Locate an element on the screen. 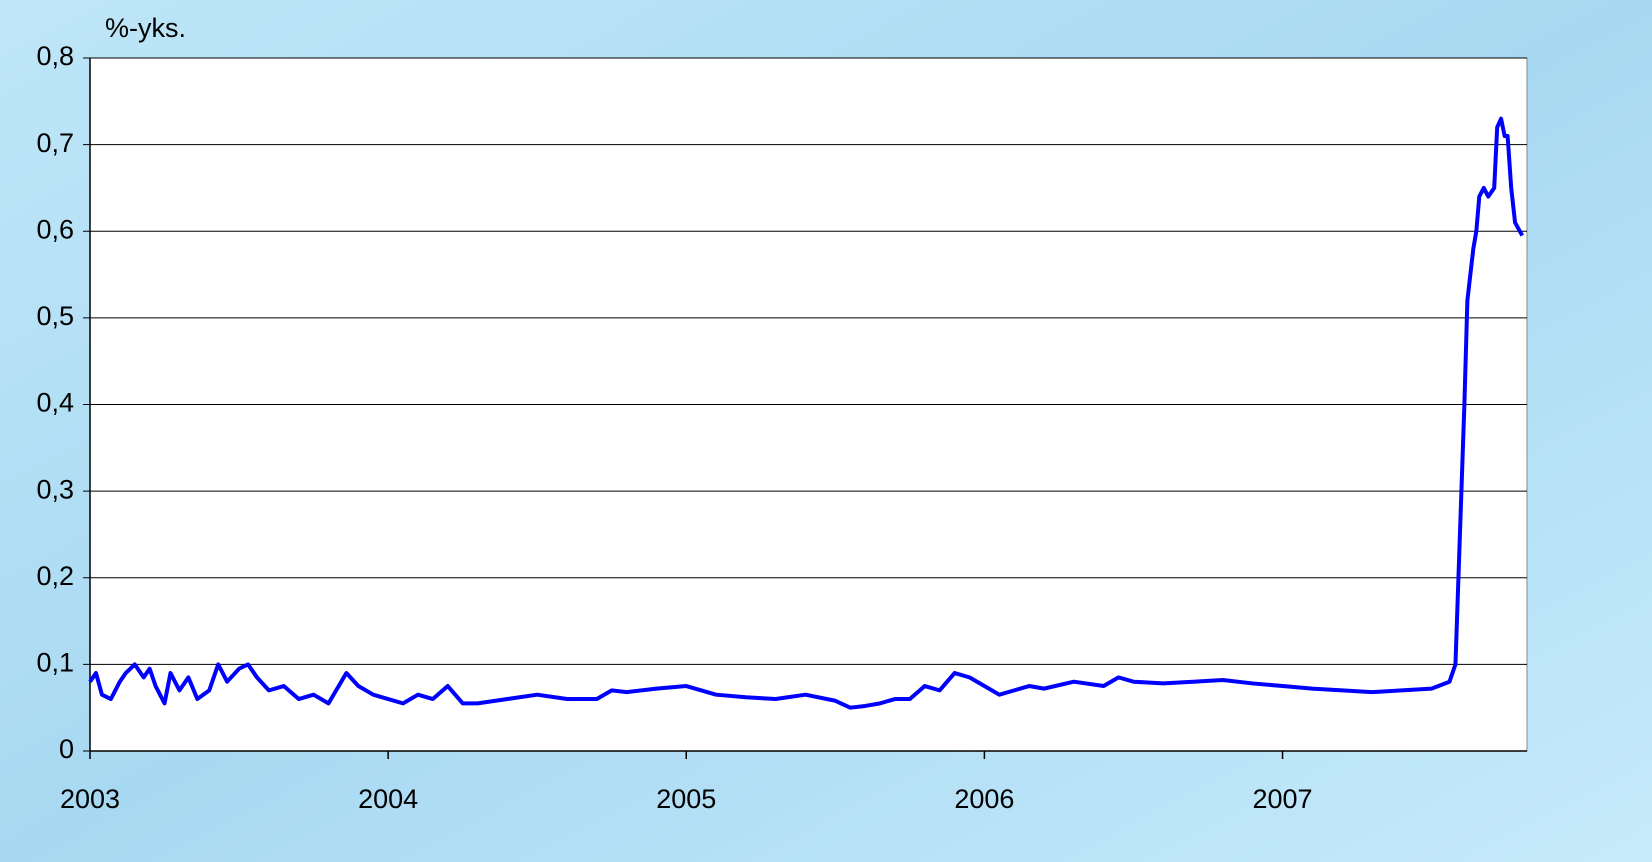 The image size is (1652, 862). y-tick-label: 0 is located at coordinates (66, 749).